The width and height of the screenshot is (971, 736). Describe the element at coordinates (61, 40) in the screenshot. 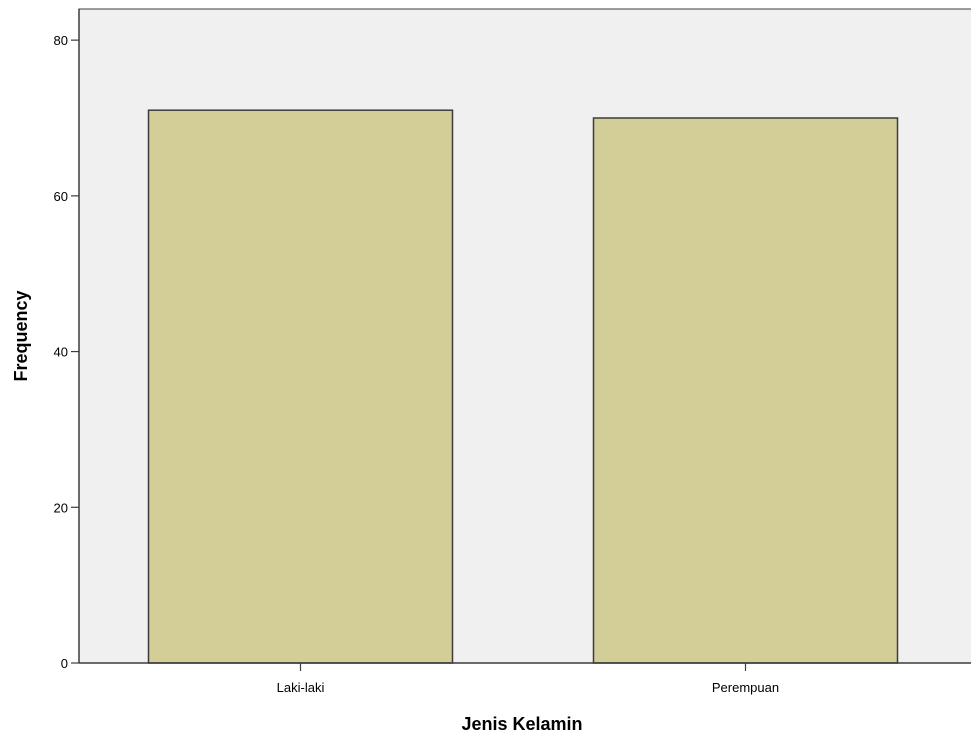

I see `y-tick-label-80: 80` at that location.